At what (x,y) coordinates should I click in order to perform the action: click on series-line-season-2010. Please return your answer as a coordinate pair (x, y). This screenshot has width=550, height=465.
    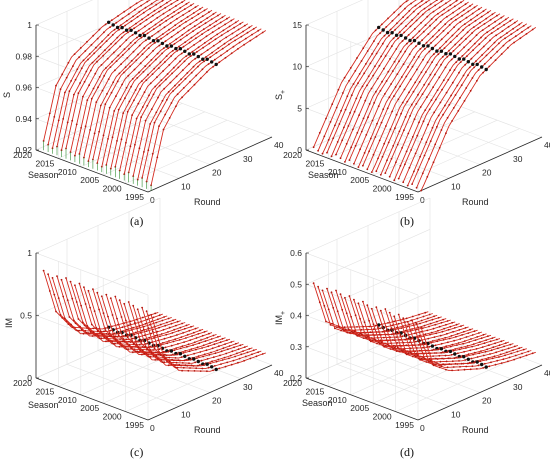
    Looking at the image, I should click on (141, 81).